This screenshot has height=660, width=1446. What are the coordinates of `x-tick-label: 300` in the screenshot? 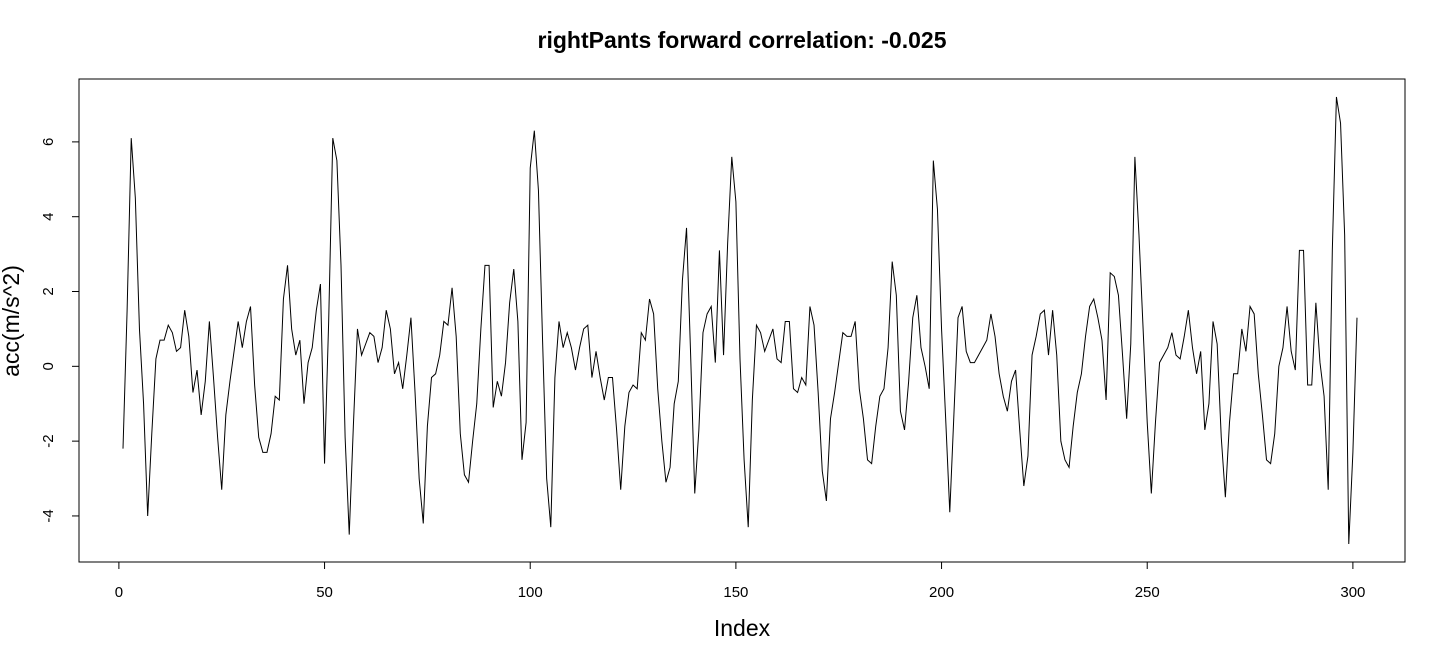 It's located at (1352, 592).